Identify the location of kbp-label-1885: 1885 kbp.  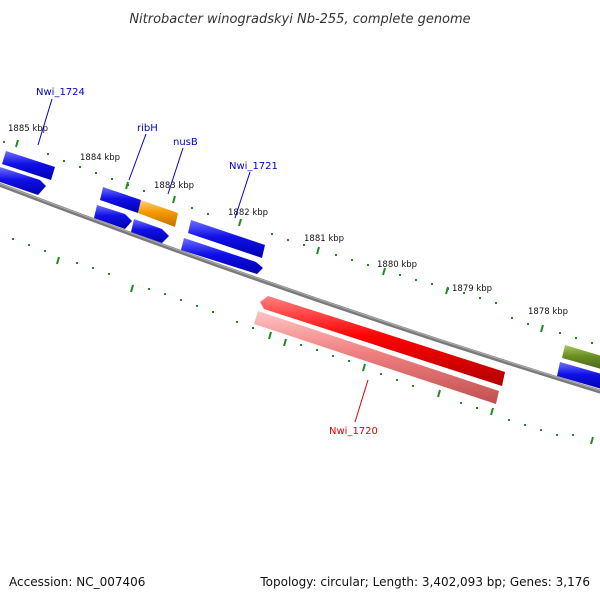
(28, 129).